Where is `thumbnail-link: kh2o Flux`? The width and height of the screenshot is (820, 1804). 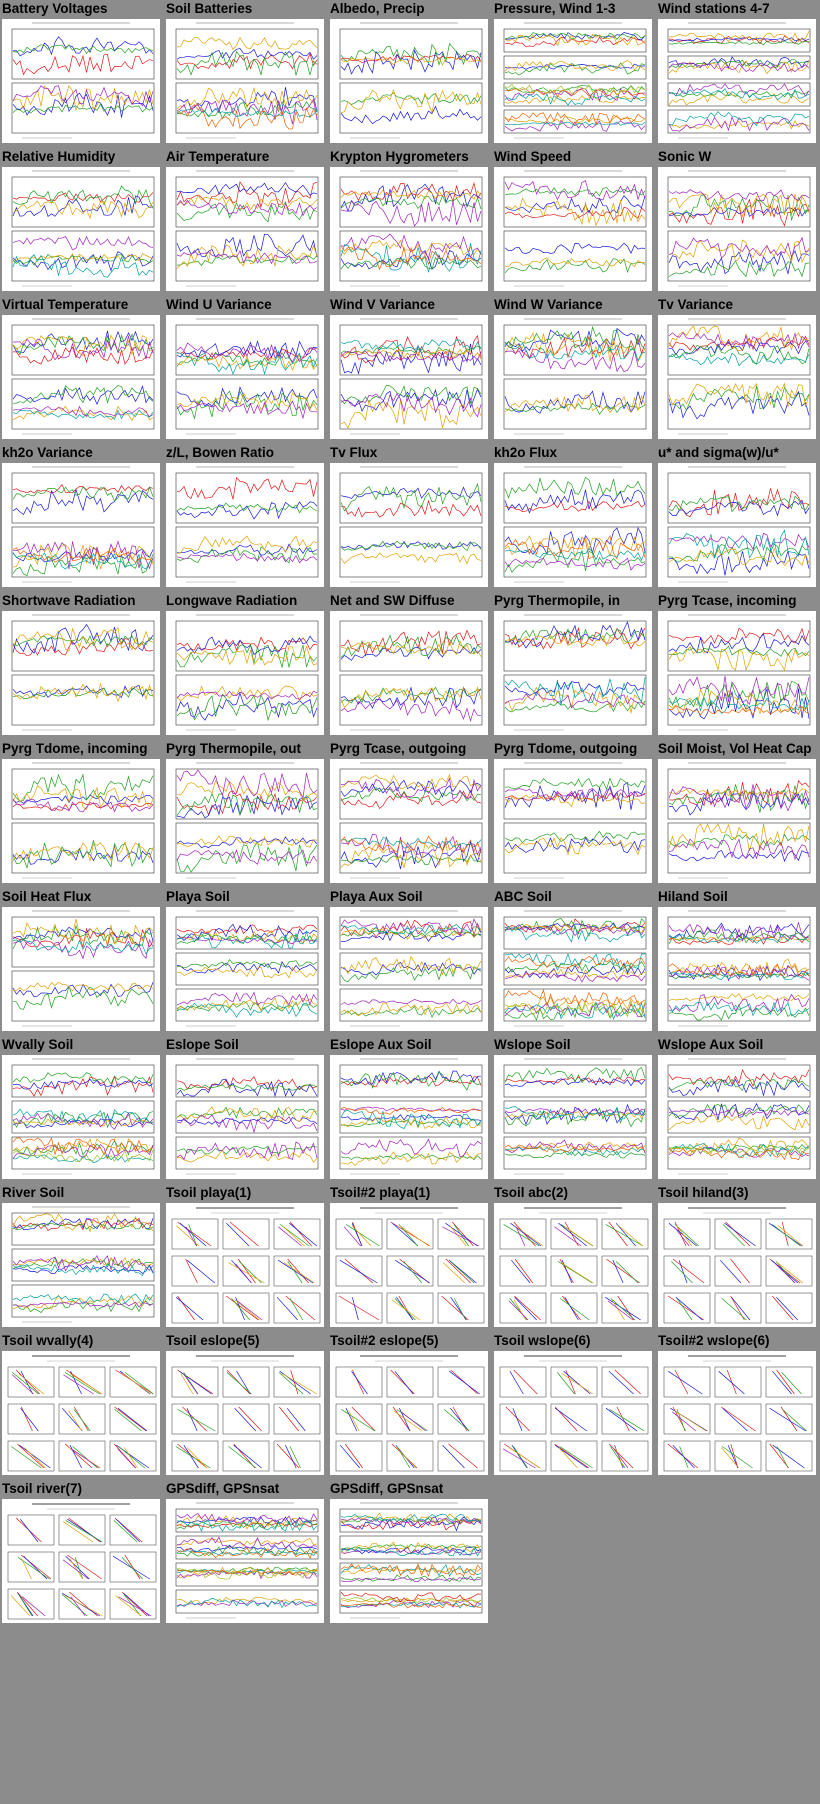
thumbnail-link: kh2o Flux is located at coordinates (574, 518).